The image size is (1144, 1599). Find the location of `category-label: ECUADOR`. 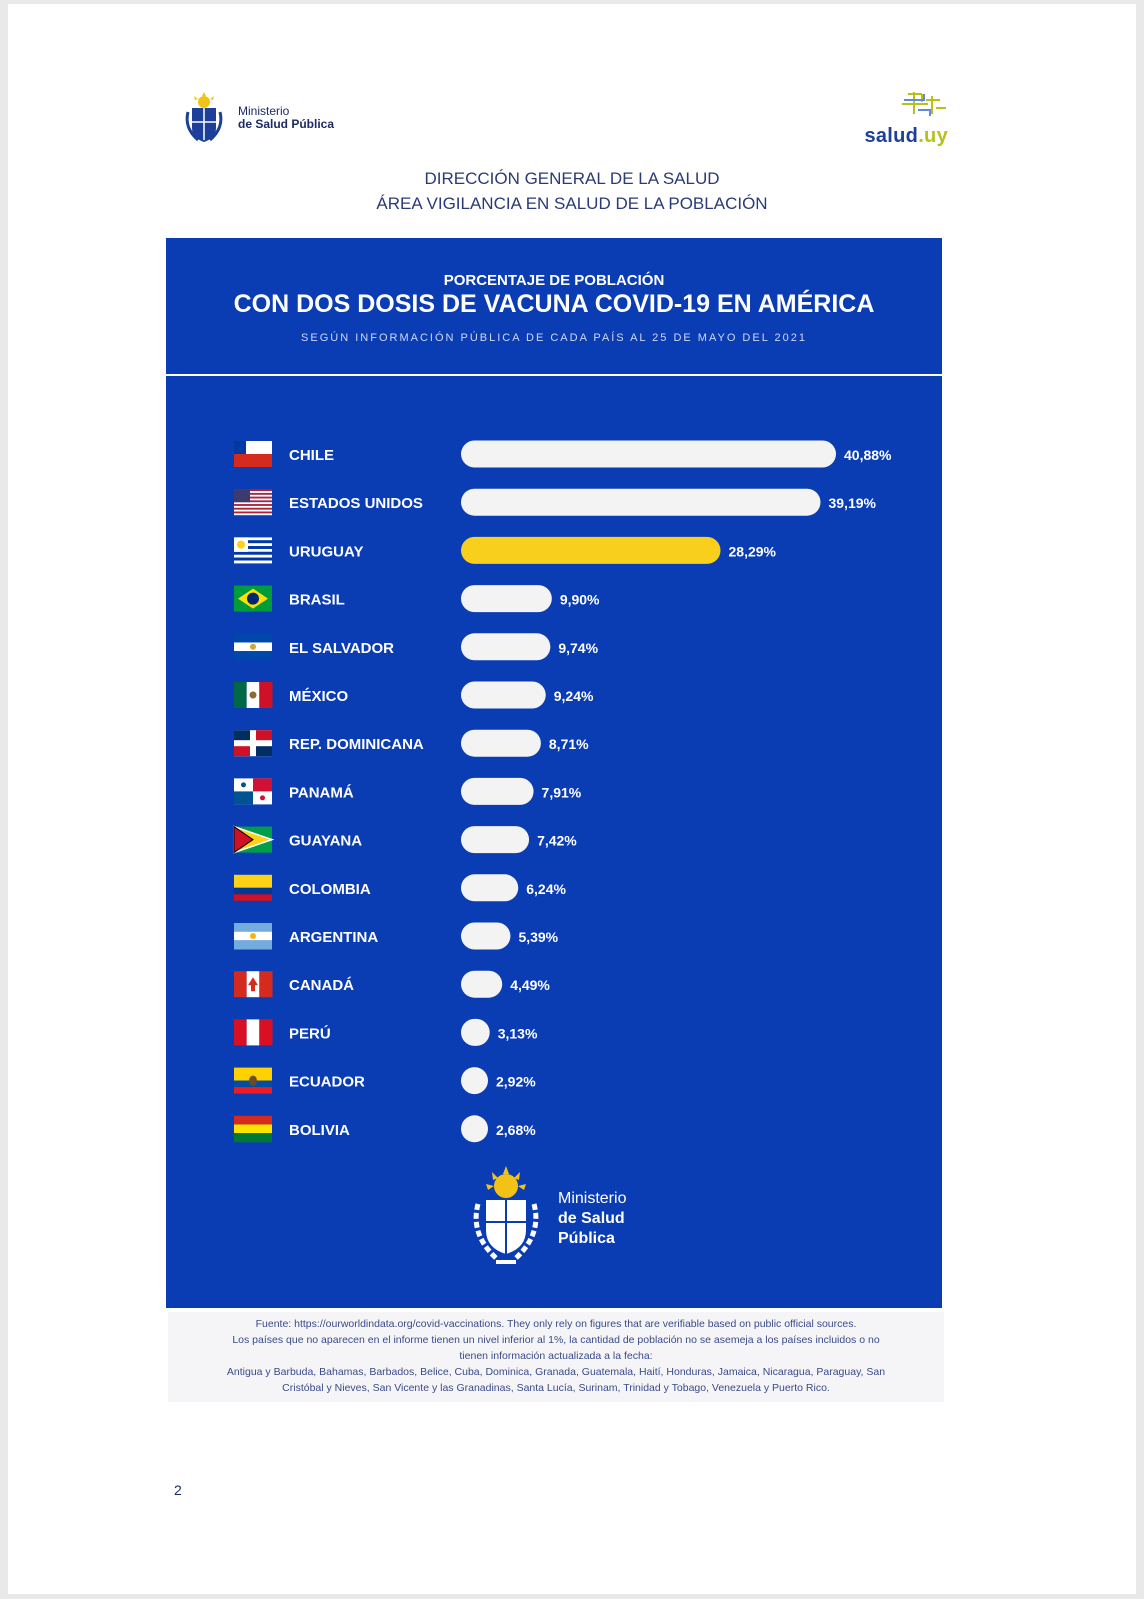

category-label: ECUADOR is located at coordinates (327, 1082).